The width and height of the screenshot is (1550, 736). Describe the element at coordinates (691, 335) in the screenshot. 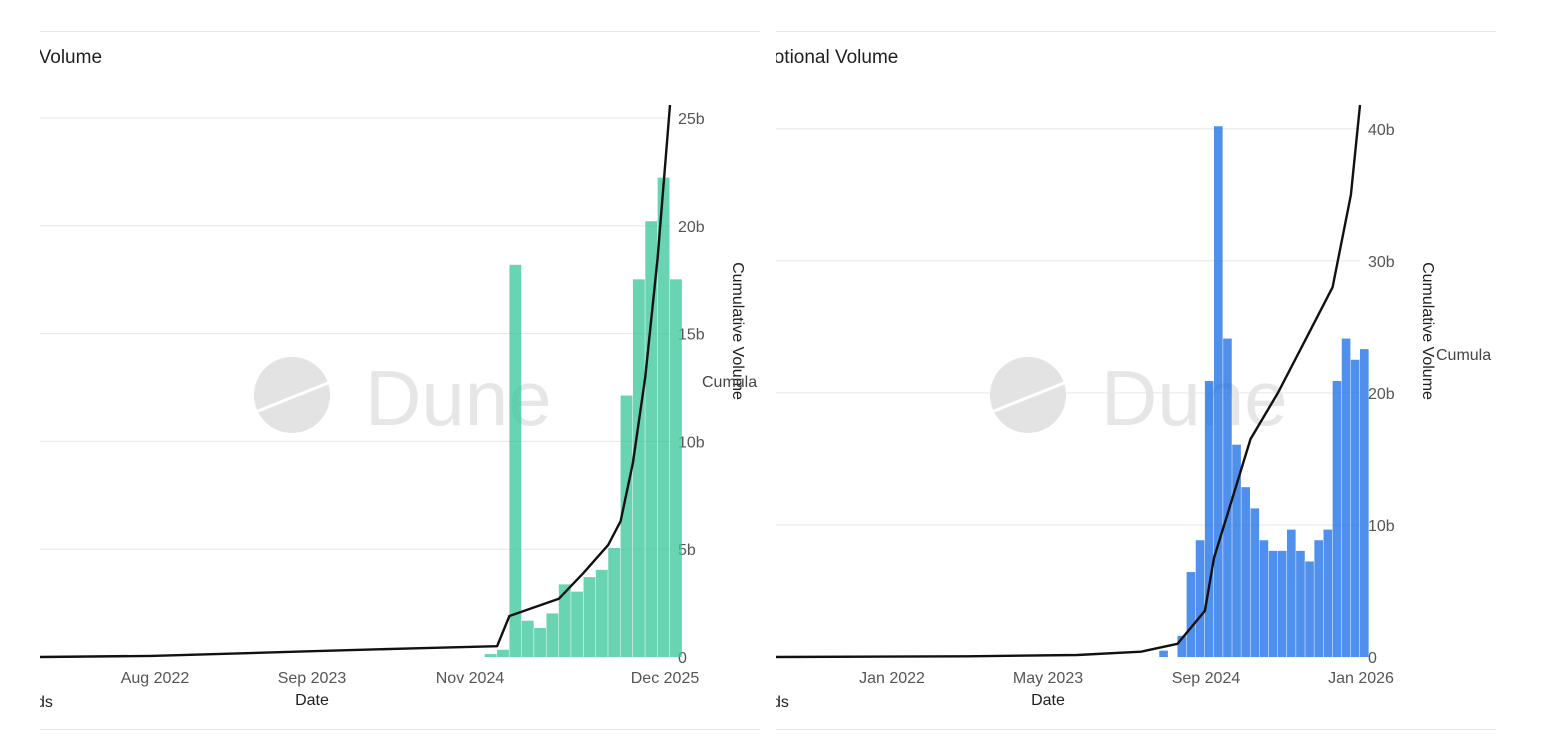

I see `y-tick-label: 15b` at that location.